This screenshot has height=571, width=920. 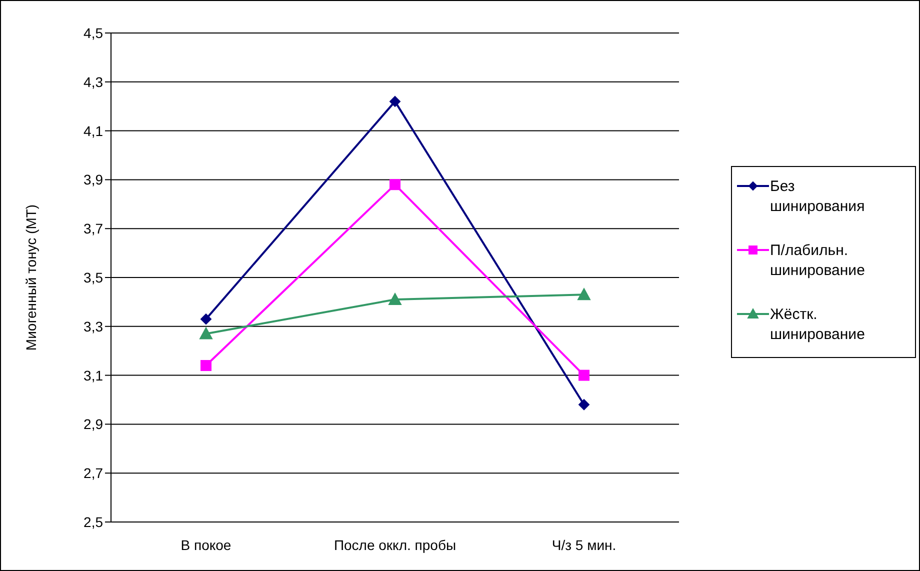 I want to click on y-axis-title: Миогенный тонус (МТ), so click(x=30, y=277).